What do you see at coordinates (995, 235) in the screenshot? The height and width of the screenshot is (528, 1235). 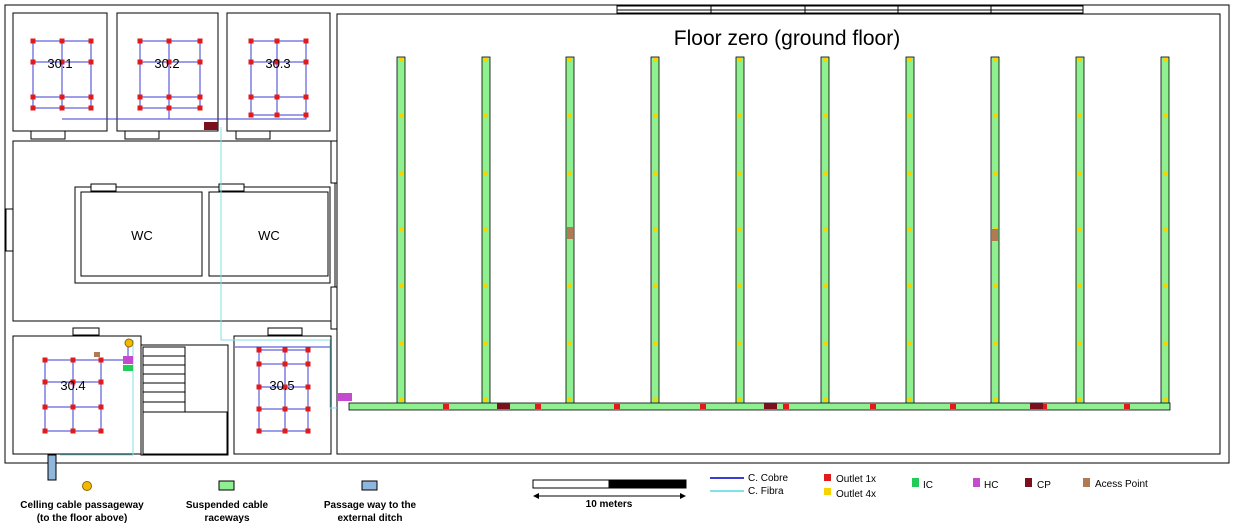 I see `access-point` at bounding box center [995, 235].